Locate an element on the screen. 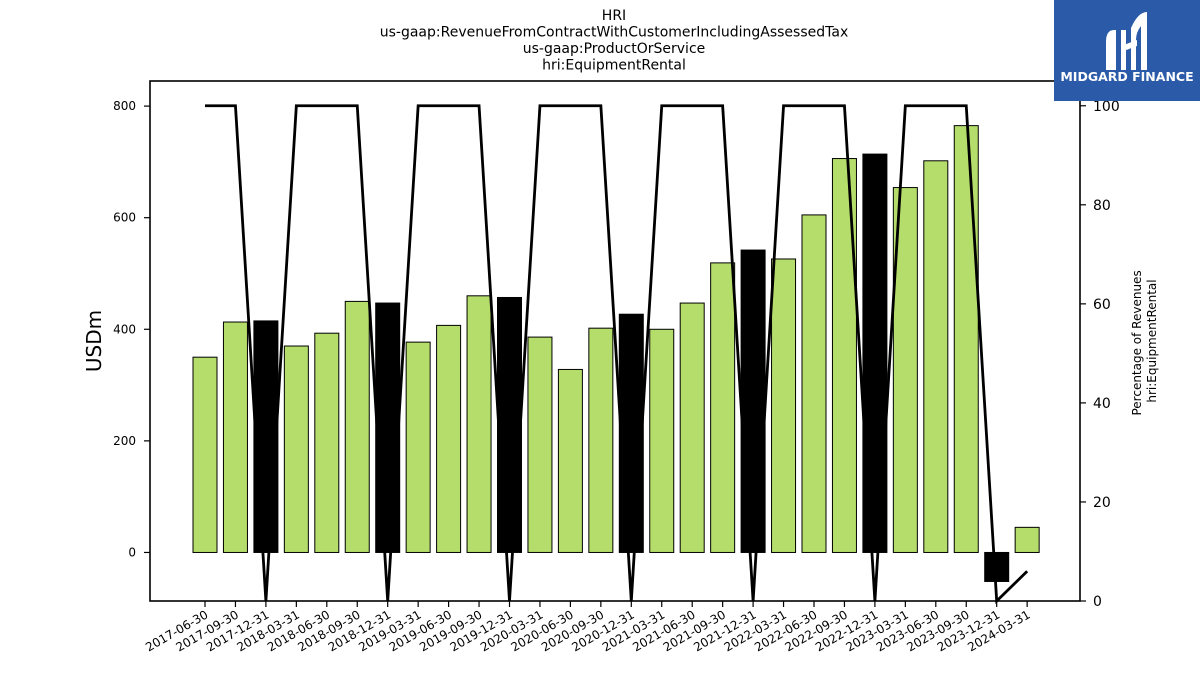 The height and width of the screenshot is (675, 1200). y2-tick-label: 0 is located at coordinates (1097, 602).